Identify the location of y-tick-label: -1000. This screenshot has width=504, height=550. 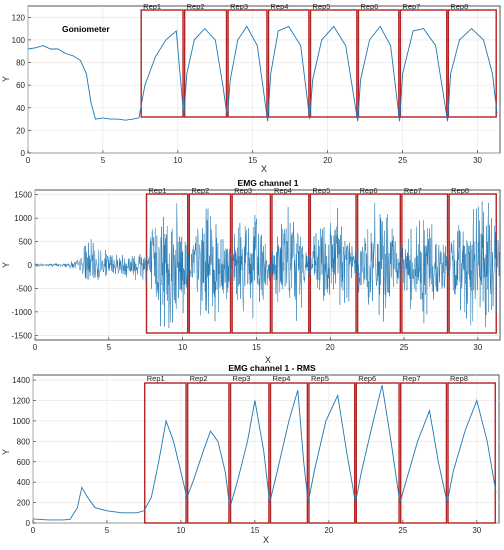
(22, 312).